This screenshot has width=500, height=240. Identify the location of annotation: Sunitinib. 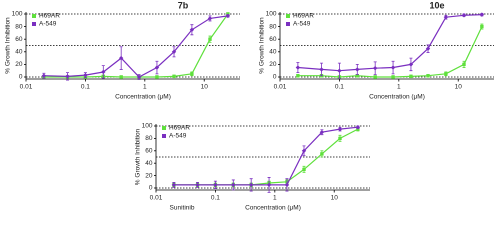
(182, 208).